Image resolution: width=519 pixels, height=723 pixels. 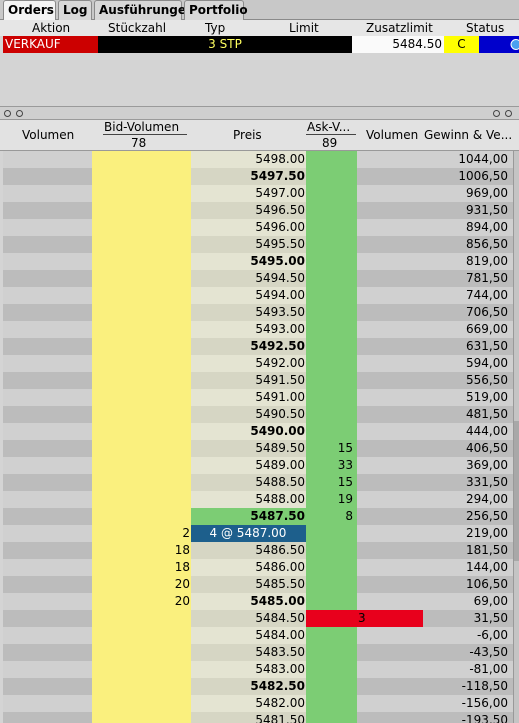 What do you see at coordinates (487, 329) in the screenshot?
I see `pnl-cell: 669,00` at bounding box center [487, 329].